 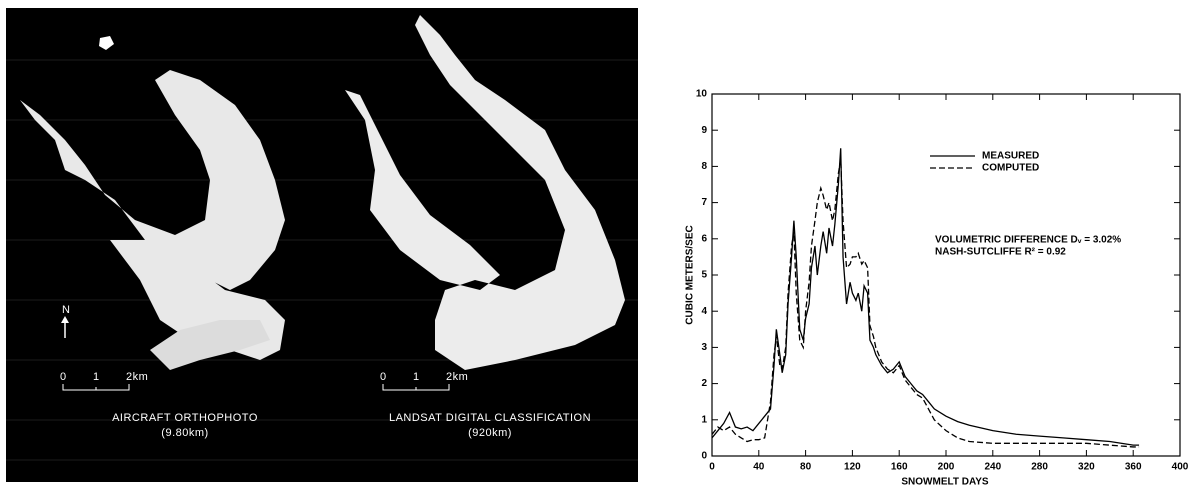 What do you see at coordinates (704, 275) in the screenshot?
I see `y-tick-label: 5` at bounding box center [704, 275].